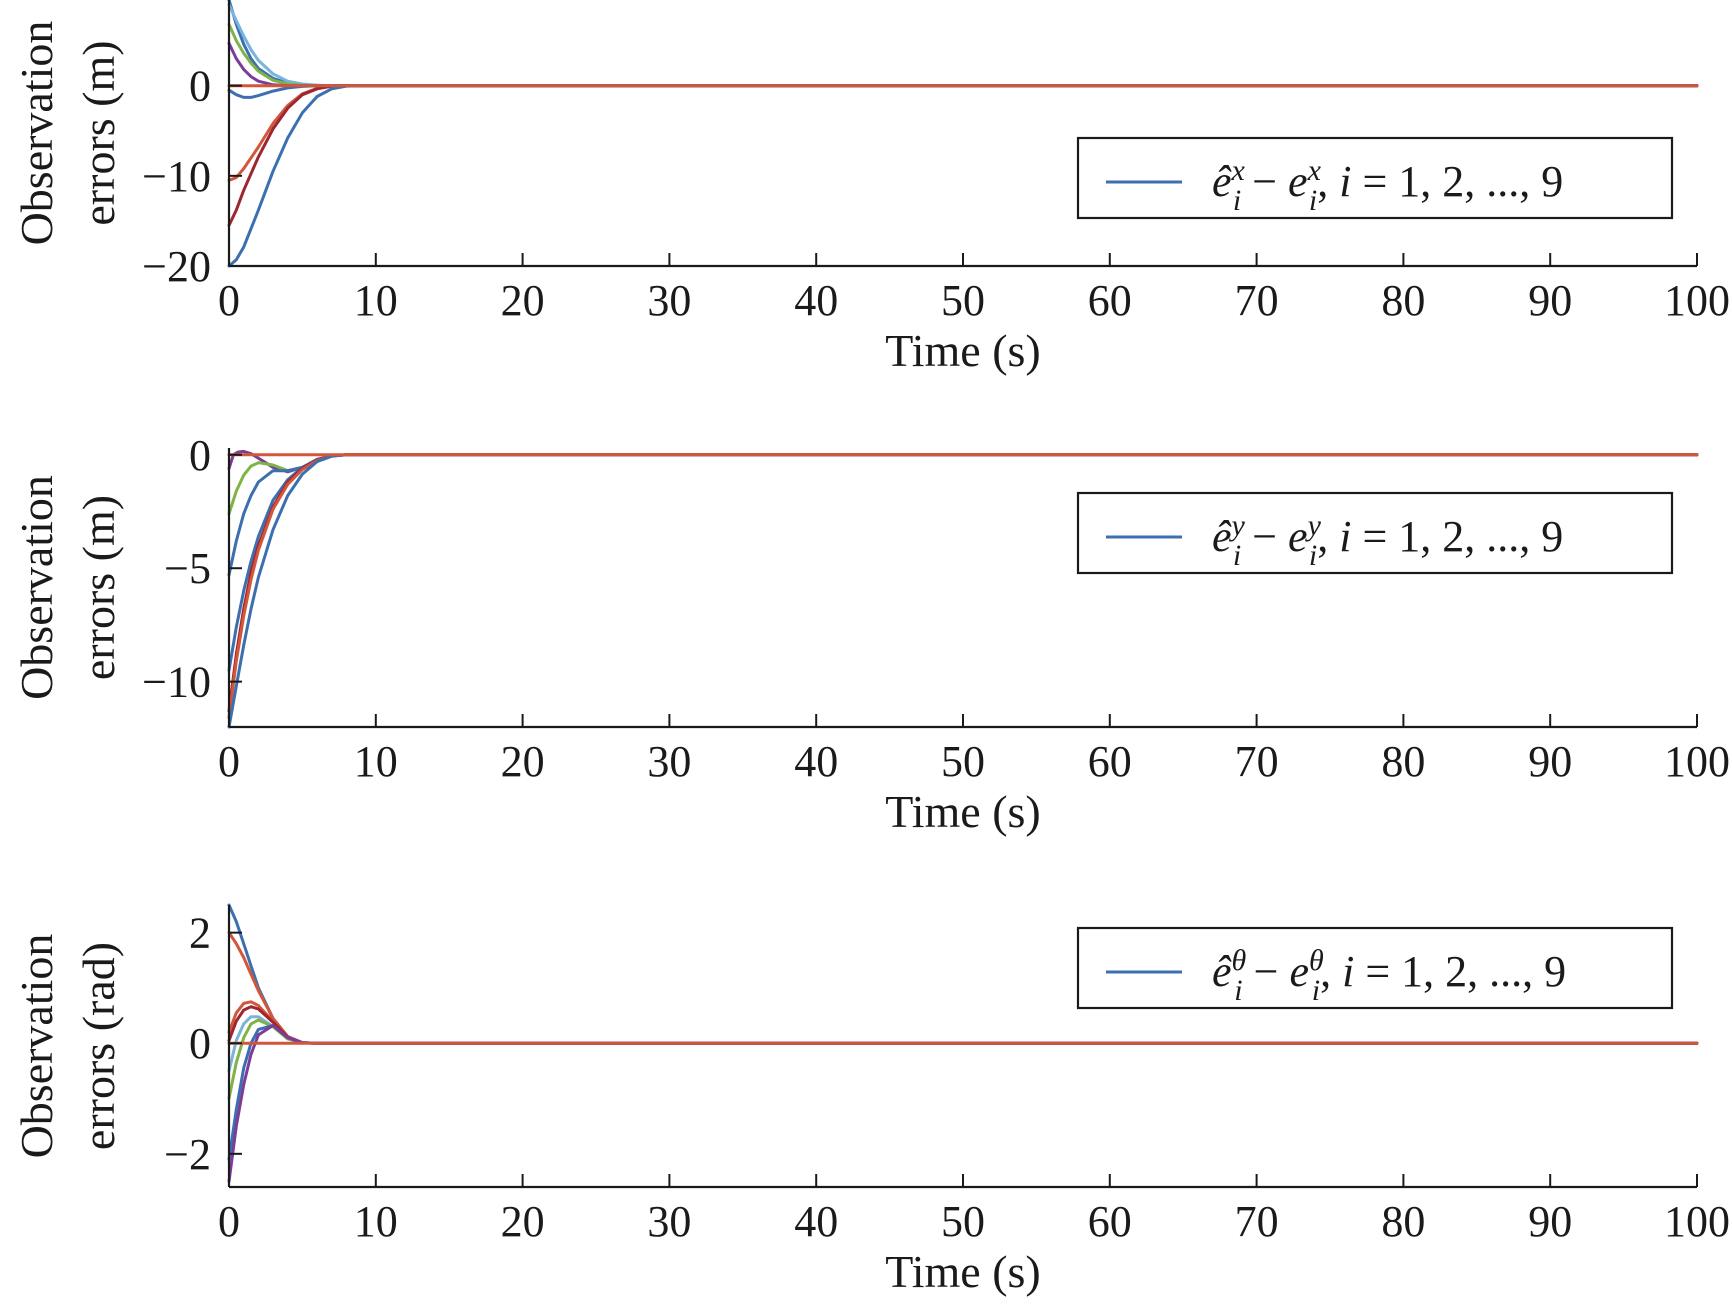 The width and height of the screenshot is (1732, 1309). What do you see at coordinates (187, 568) in the screenshot?
I see `y-tick-label: −5` at bounding box center [187, 568].